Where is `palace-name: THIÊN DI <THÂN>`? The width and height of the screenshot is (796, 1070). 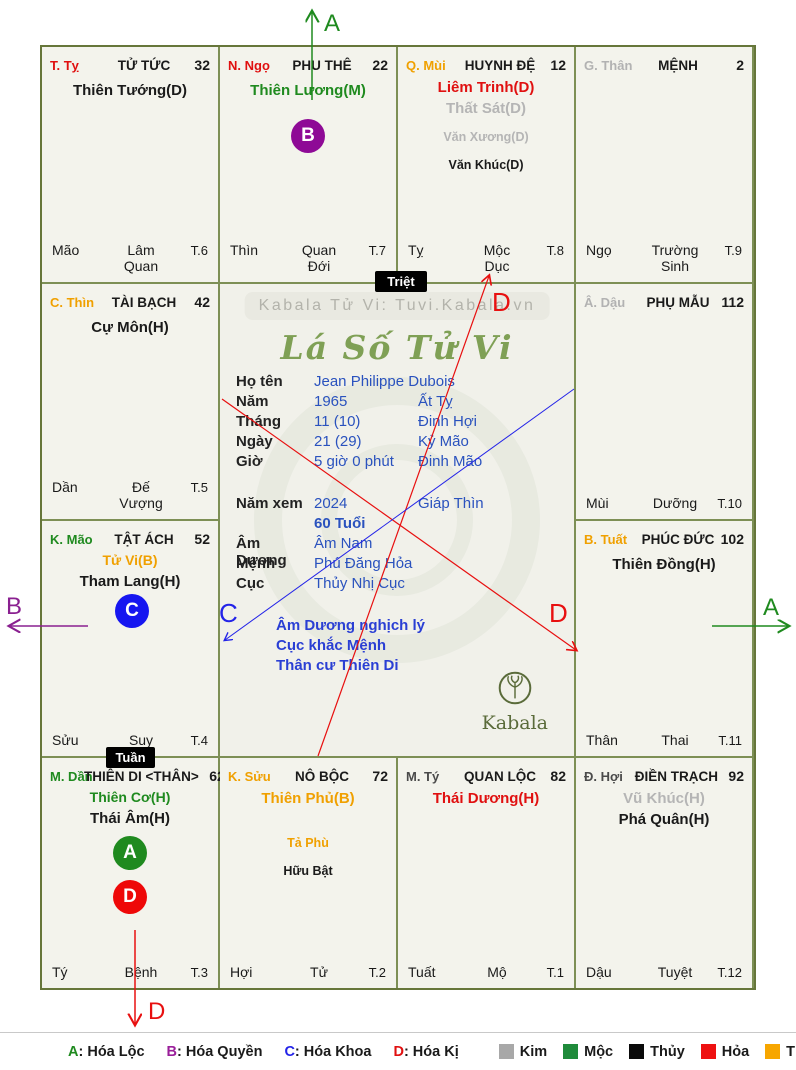
palace-name: THIÊN DI <THÂN> is located at coordinates (141, 776).